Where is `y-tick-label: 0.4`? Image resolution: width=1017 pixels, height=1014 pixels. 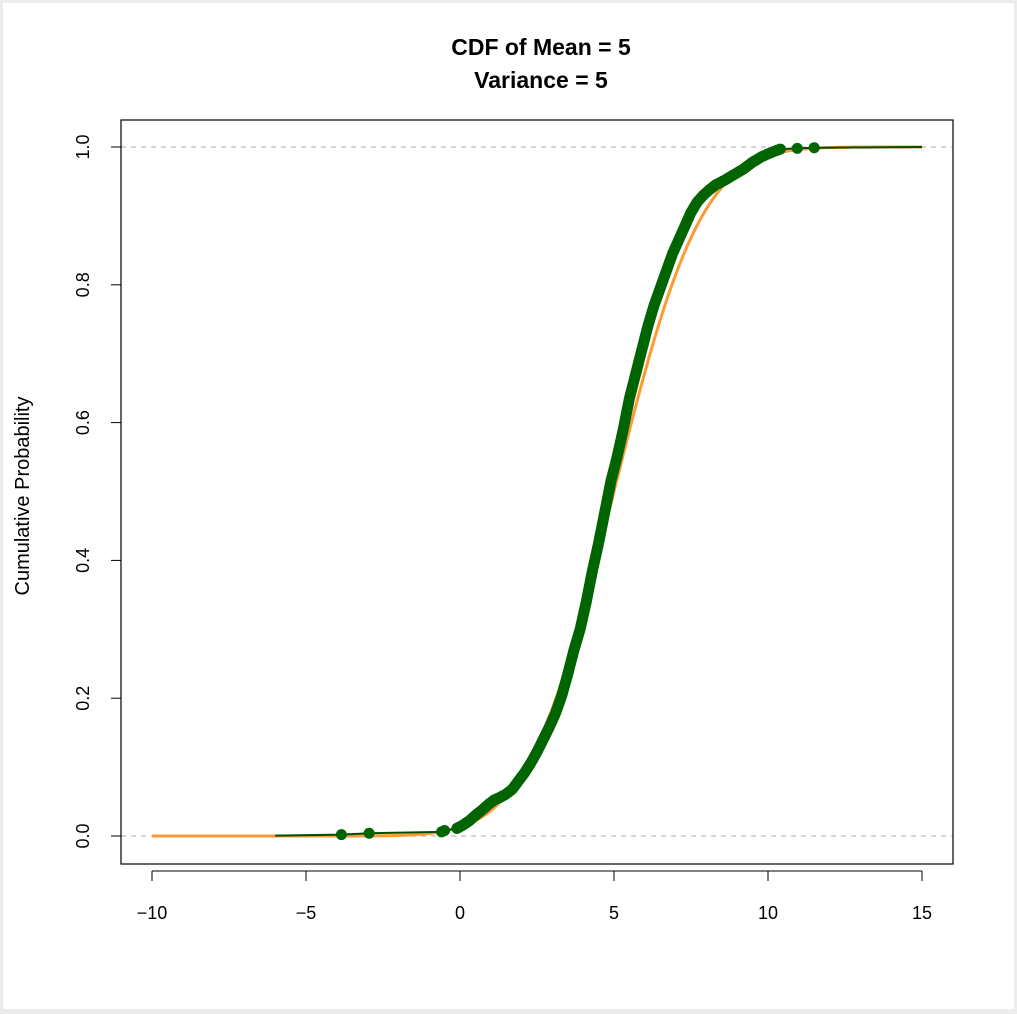
y-tick-label: 0.4 is located at coordinates (83, 560).